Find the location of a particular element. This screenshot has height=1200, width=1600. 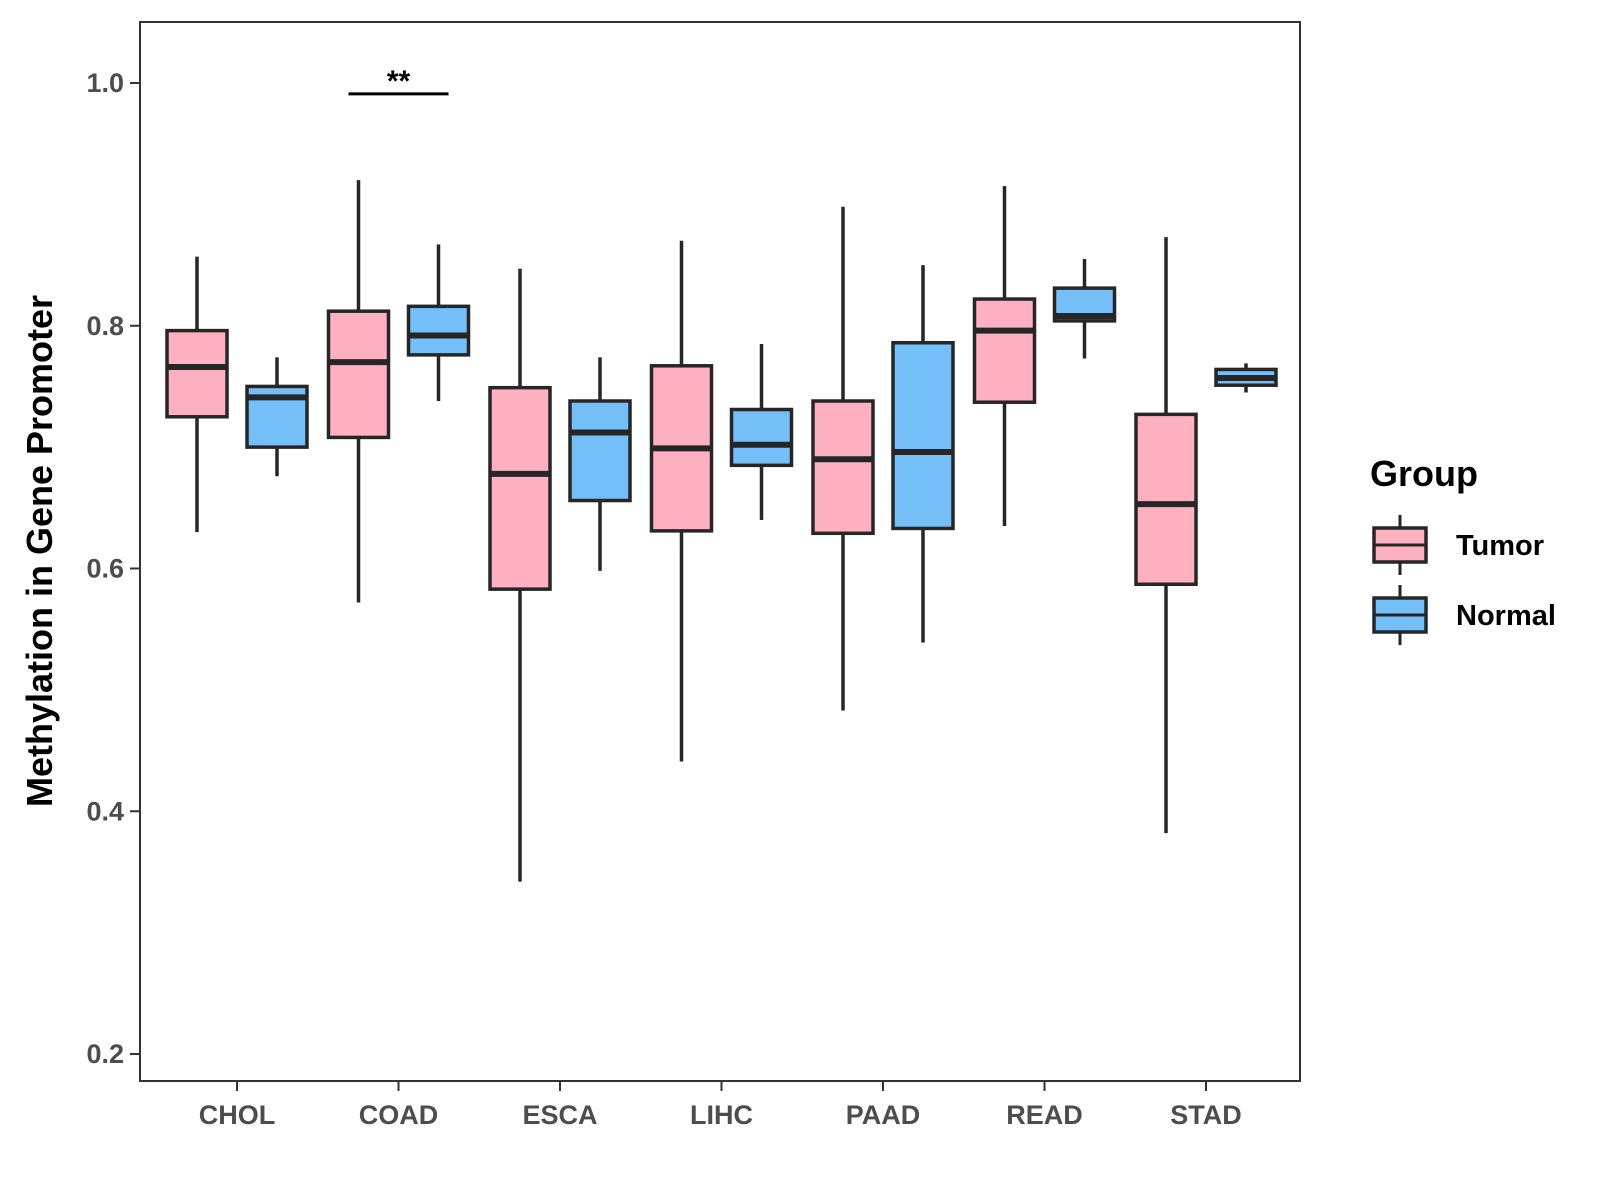

box-normal-chol is located at coordinates (277, 417).